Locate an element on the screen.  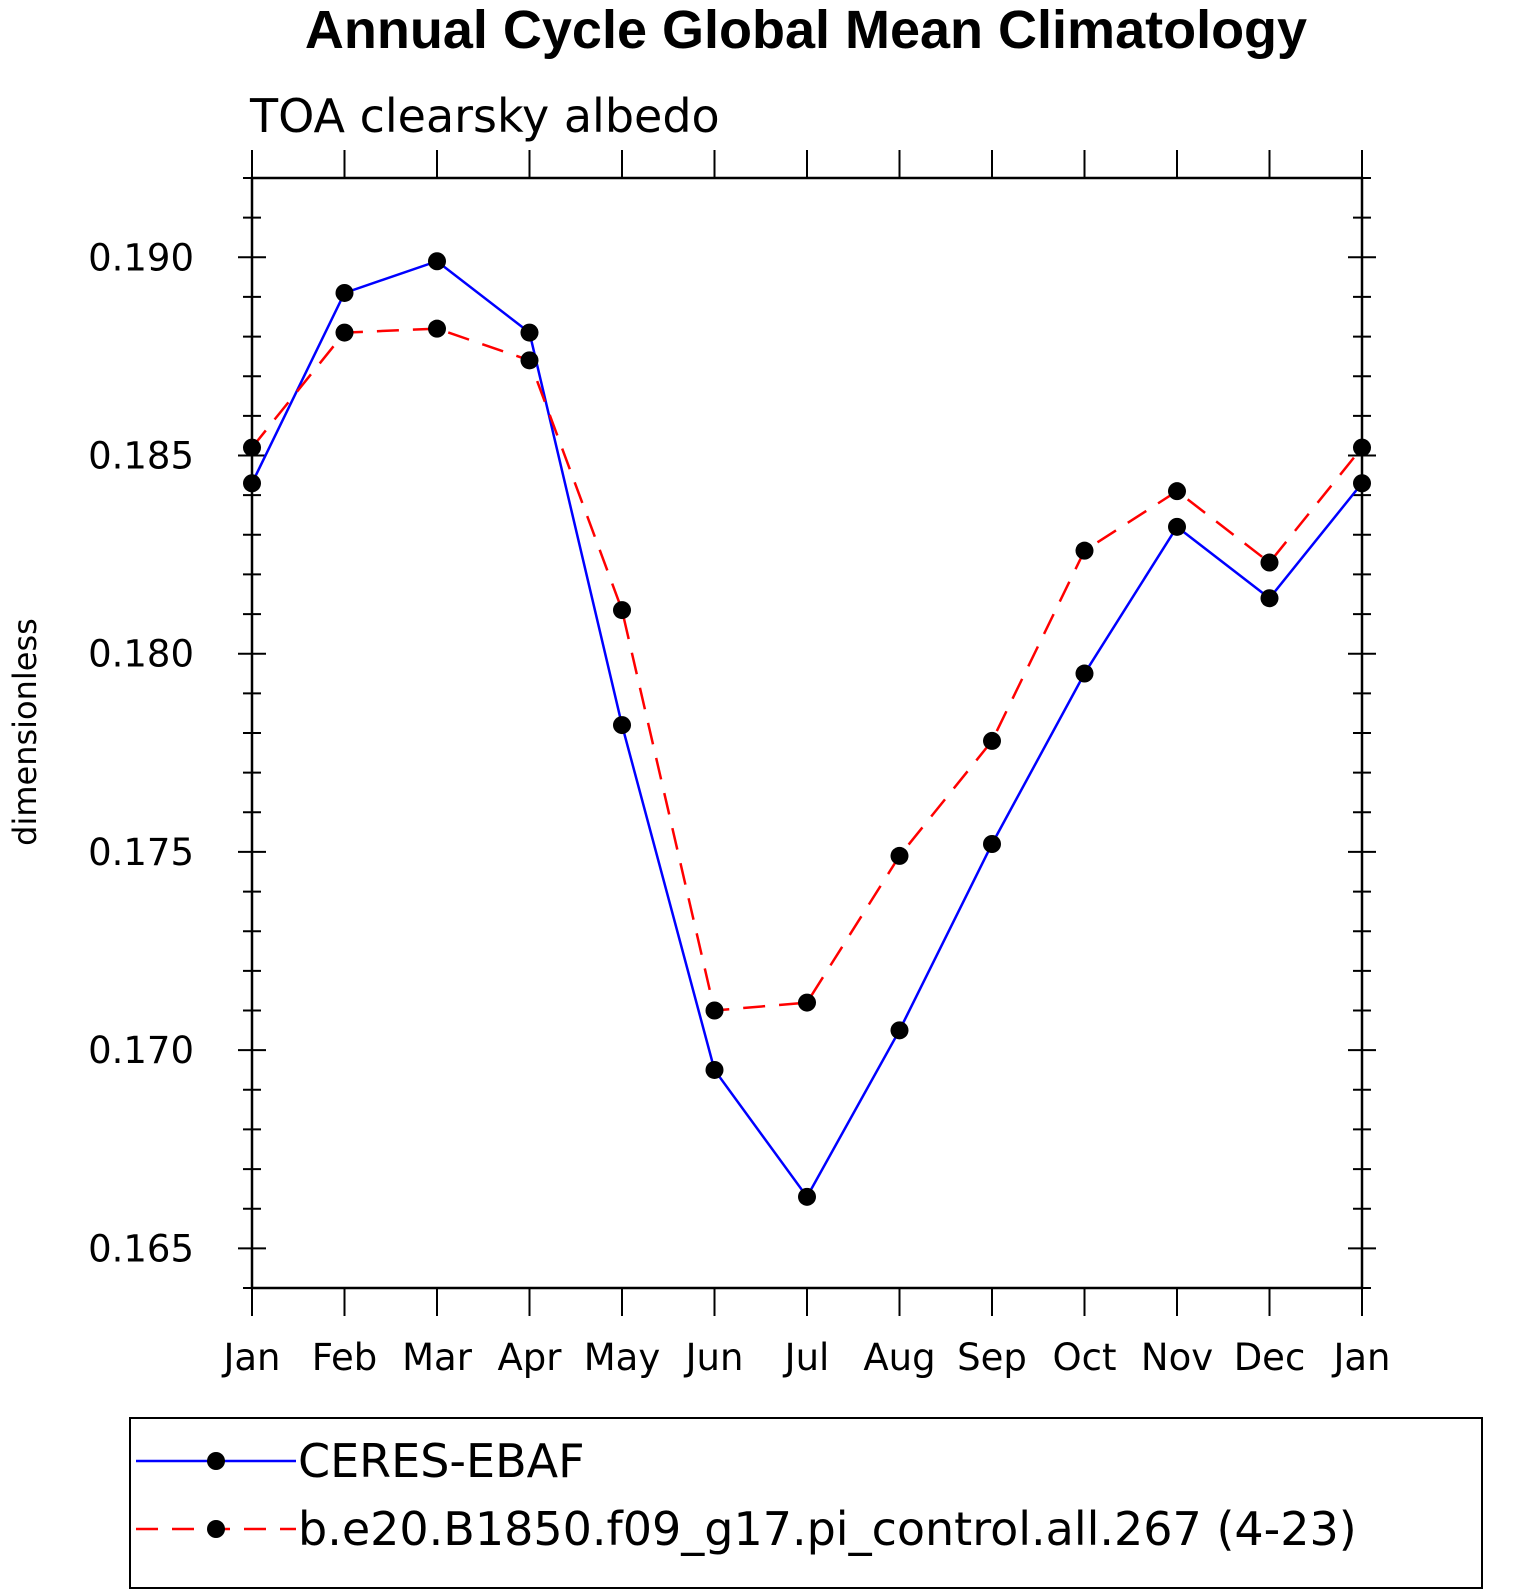
x-tick-label: Sep is located at coordinates (992, 1357).